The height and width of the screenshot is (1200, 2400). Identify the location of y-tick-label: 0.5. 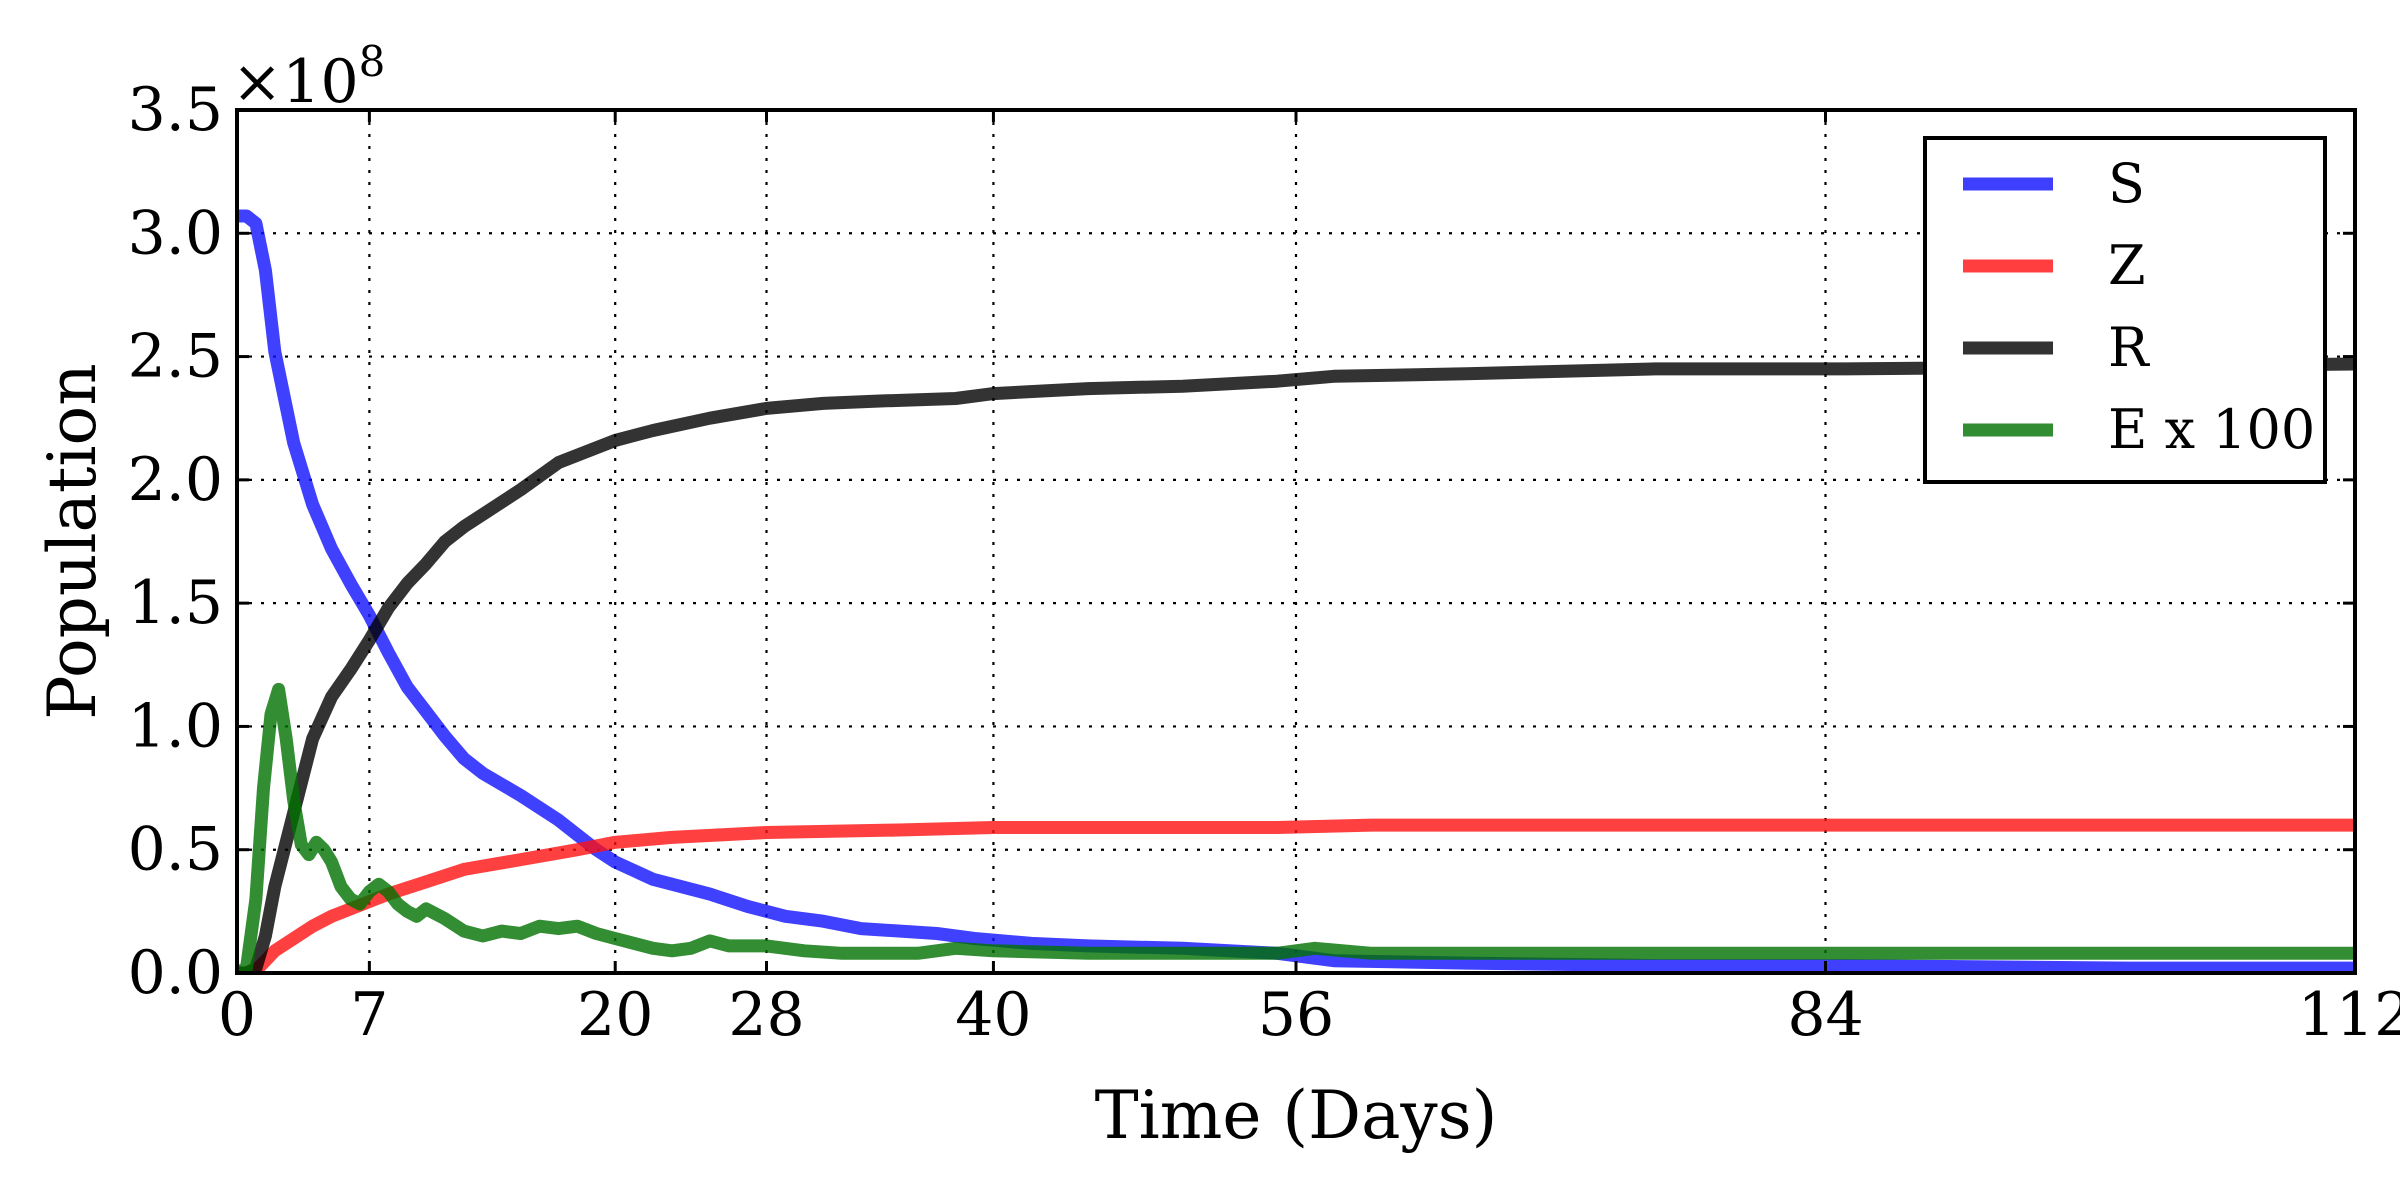
(175, 850).